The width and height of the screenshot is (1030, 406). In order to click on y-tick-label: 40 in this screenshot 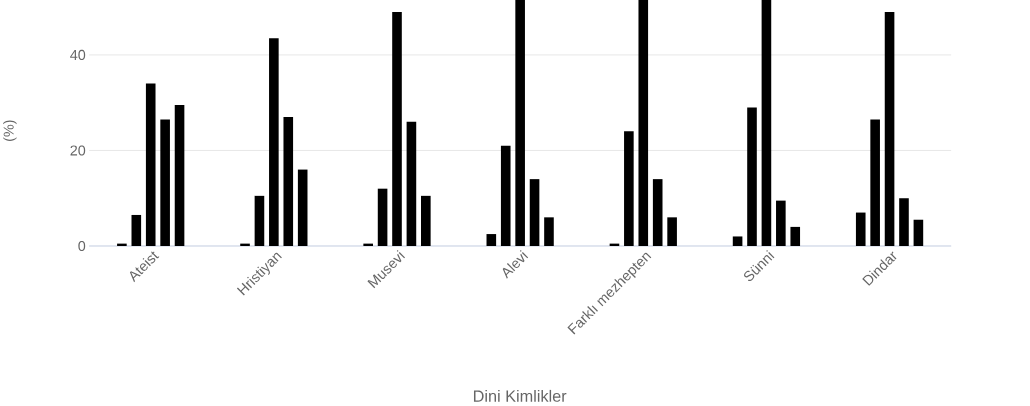, I will do `click(78, 54)`.